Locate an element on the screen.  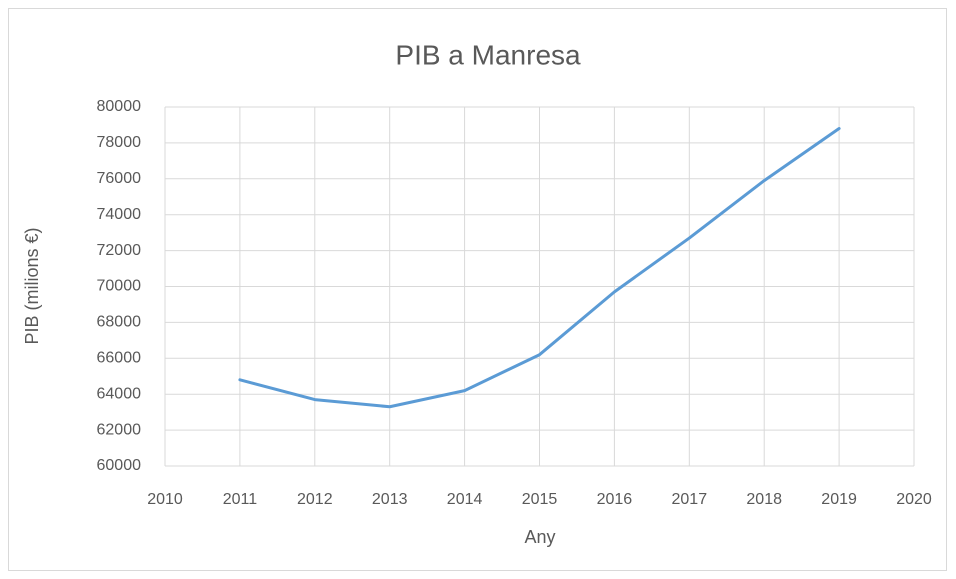
y-tick-label: 60000 is located at coordinates (119, 465).